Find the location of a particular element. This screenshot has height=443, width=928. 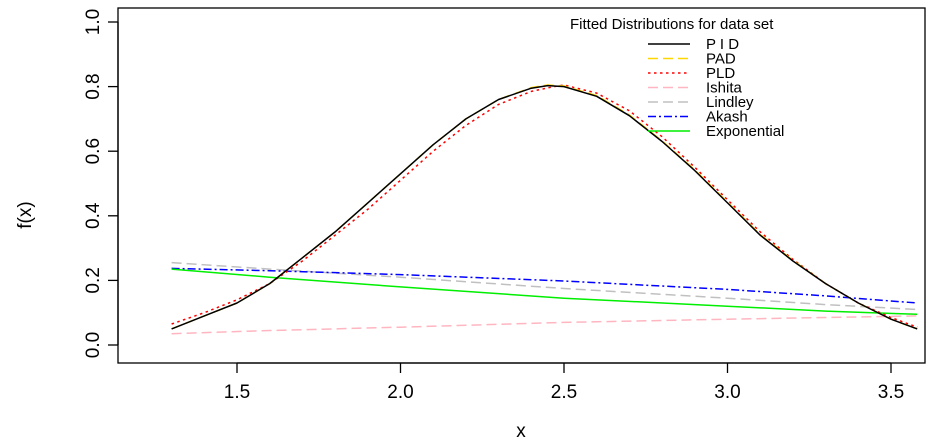

y-tick-label: 0.0 is located at coordinates (93, 345).